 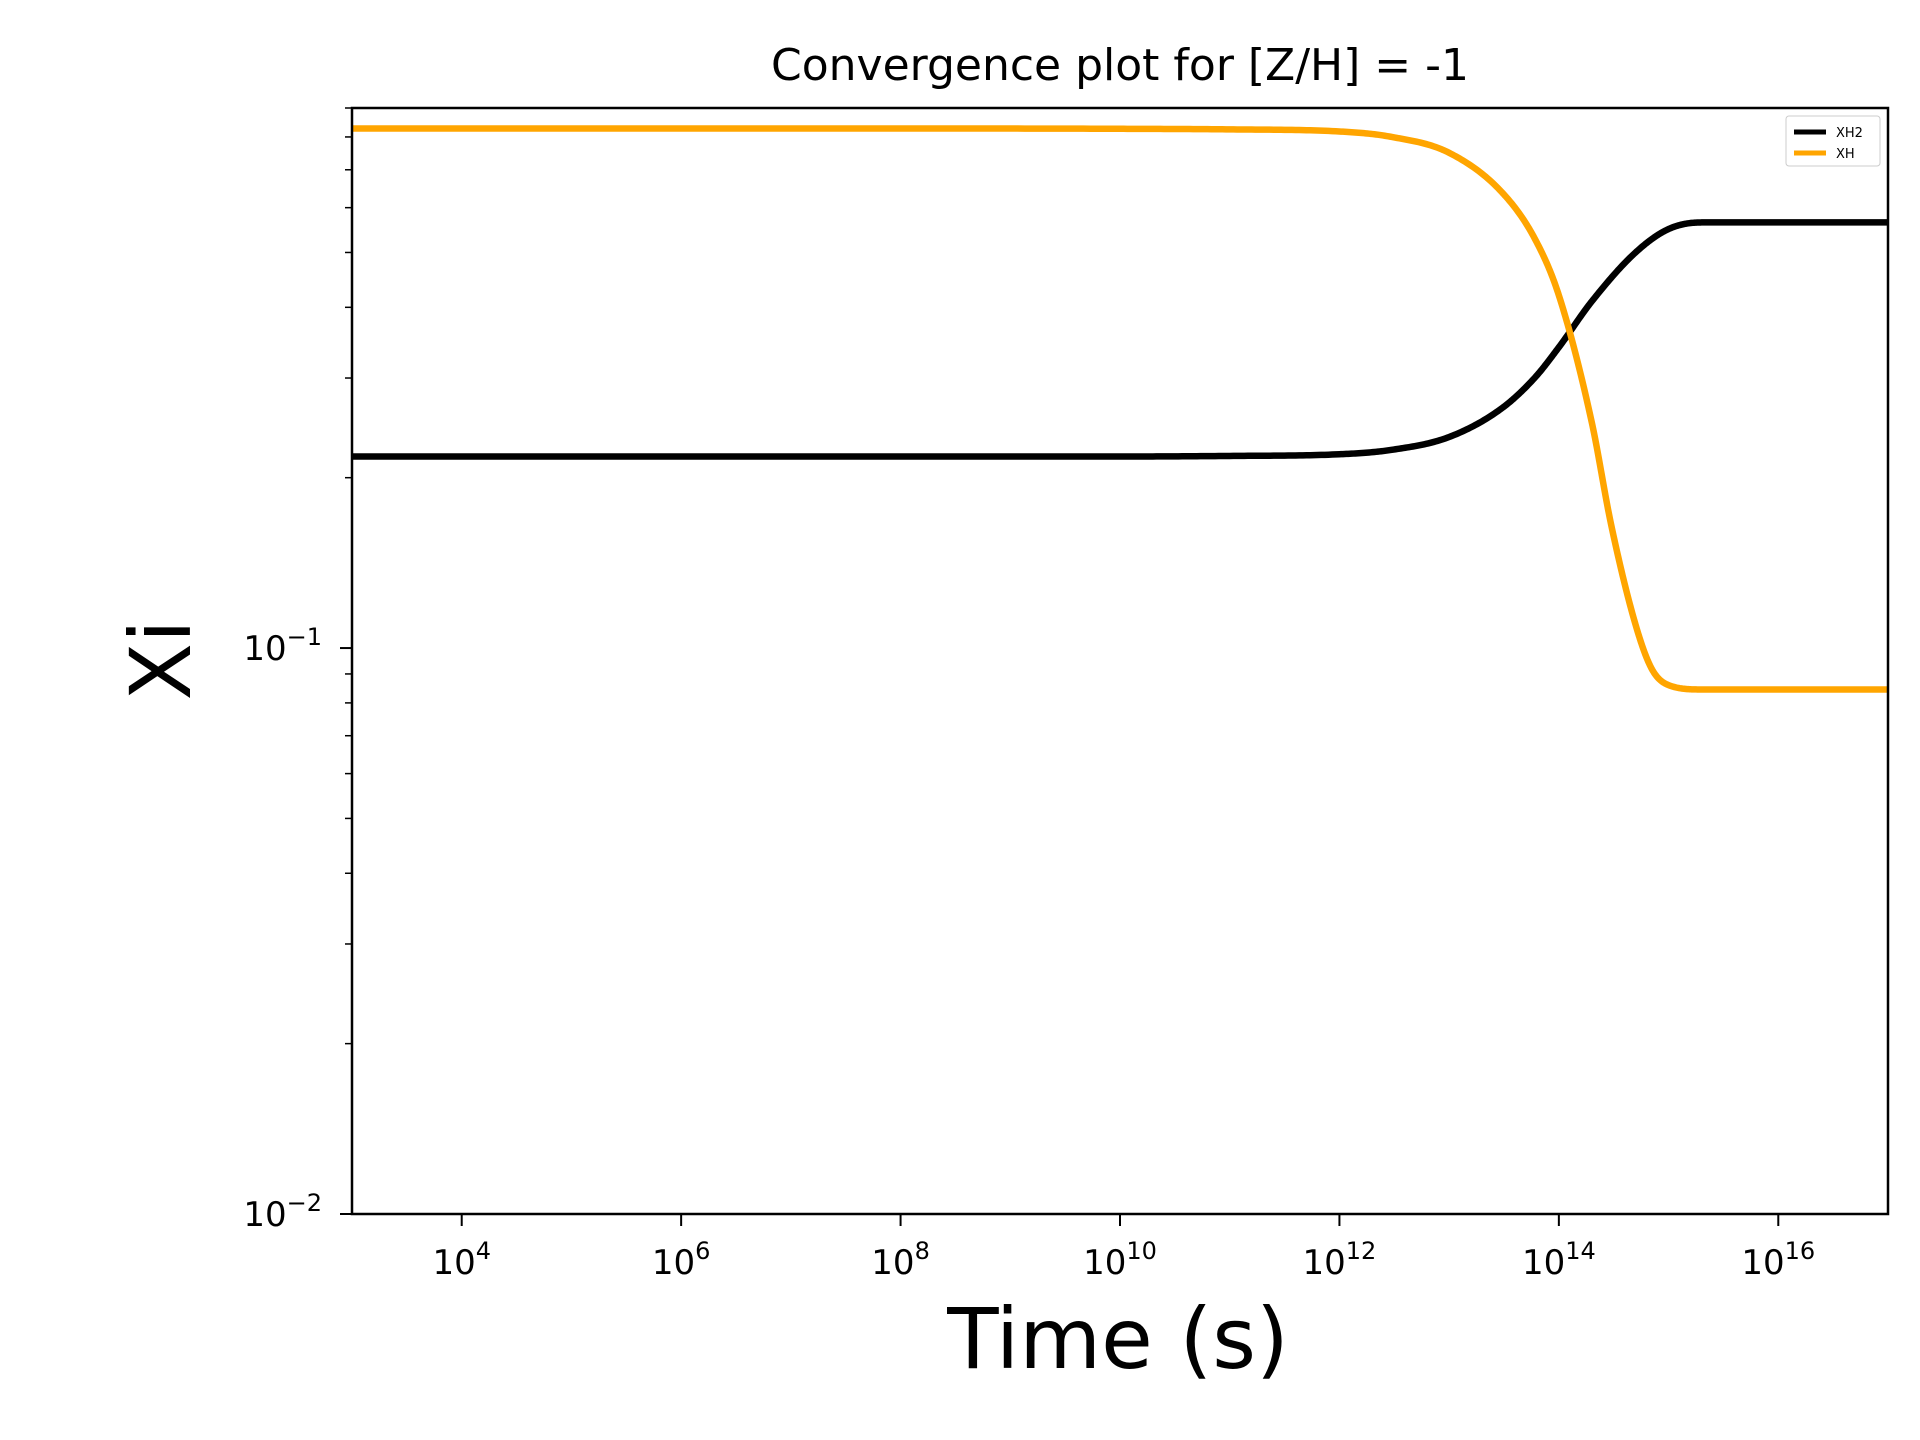 I want to click on x-tick-label: 10⁴, so click(x=461, y=1260).